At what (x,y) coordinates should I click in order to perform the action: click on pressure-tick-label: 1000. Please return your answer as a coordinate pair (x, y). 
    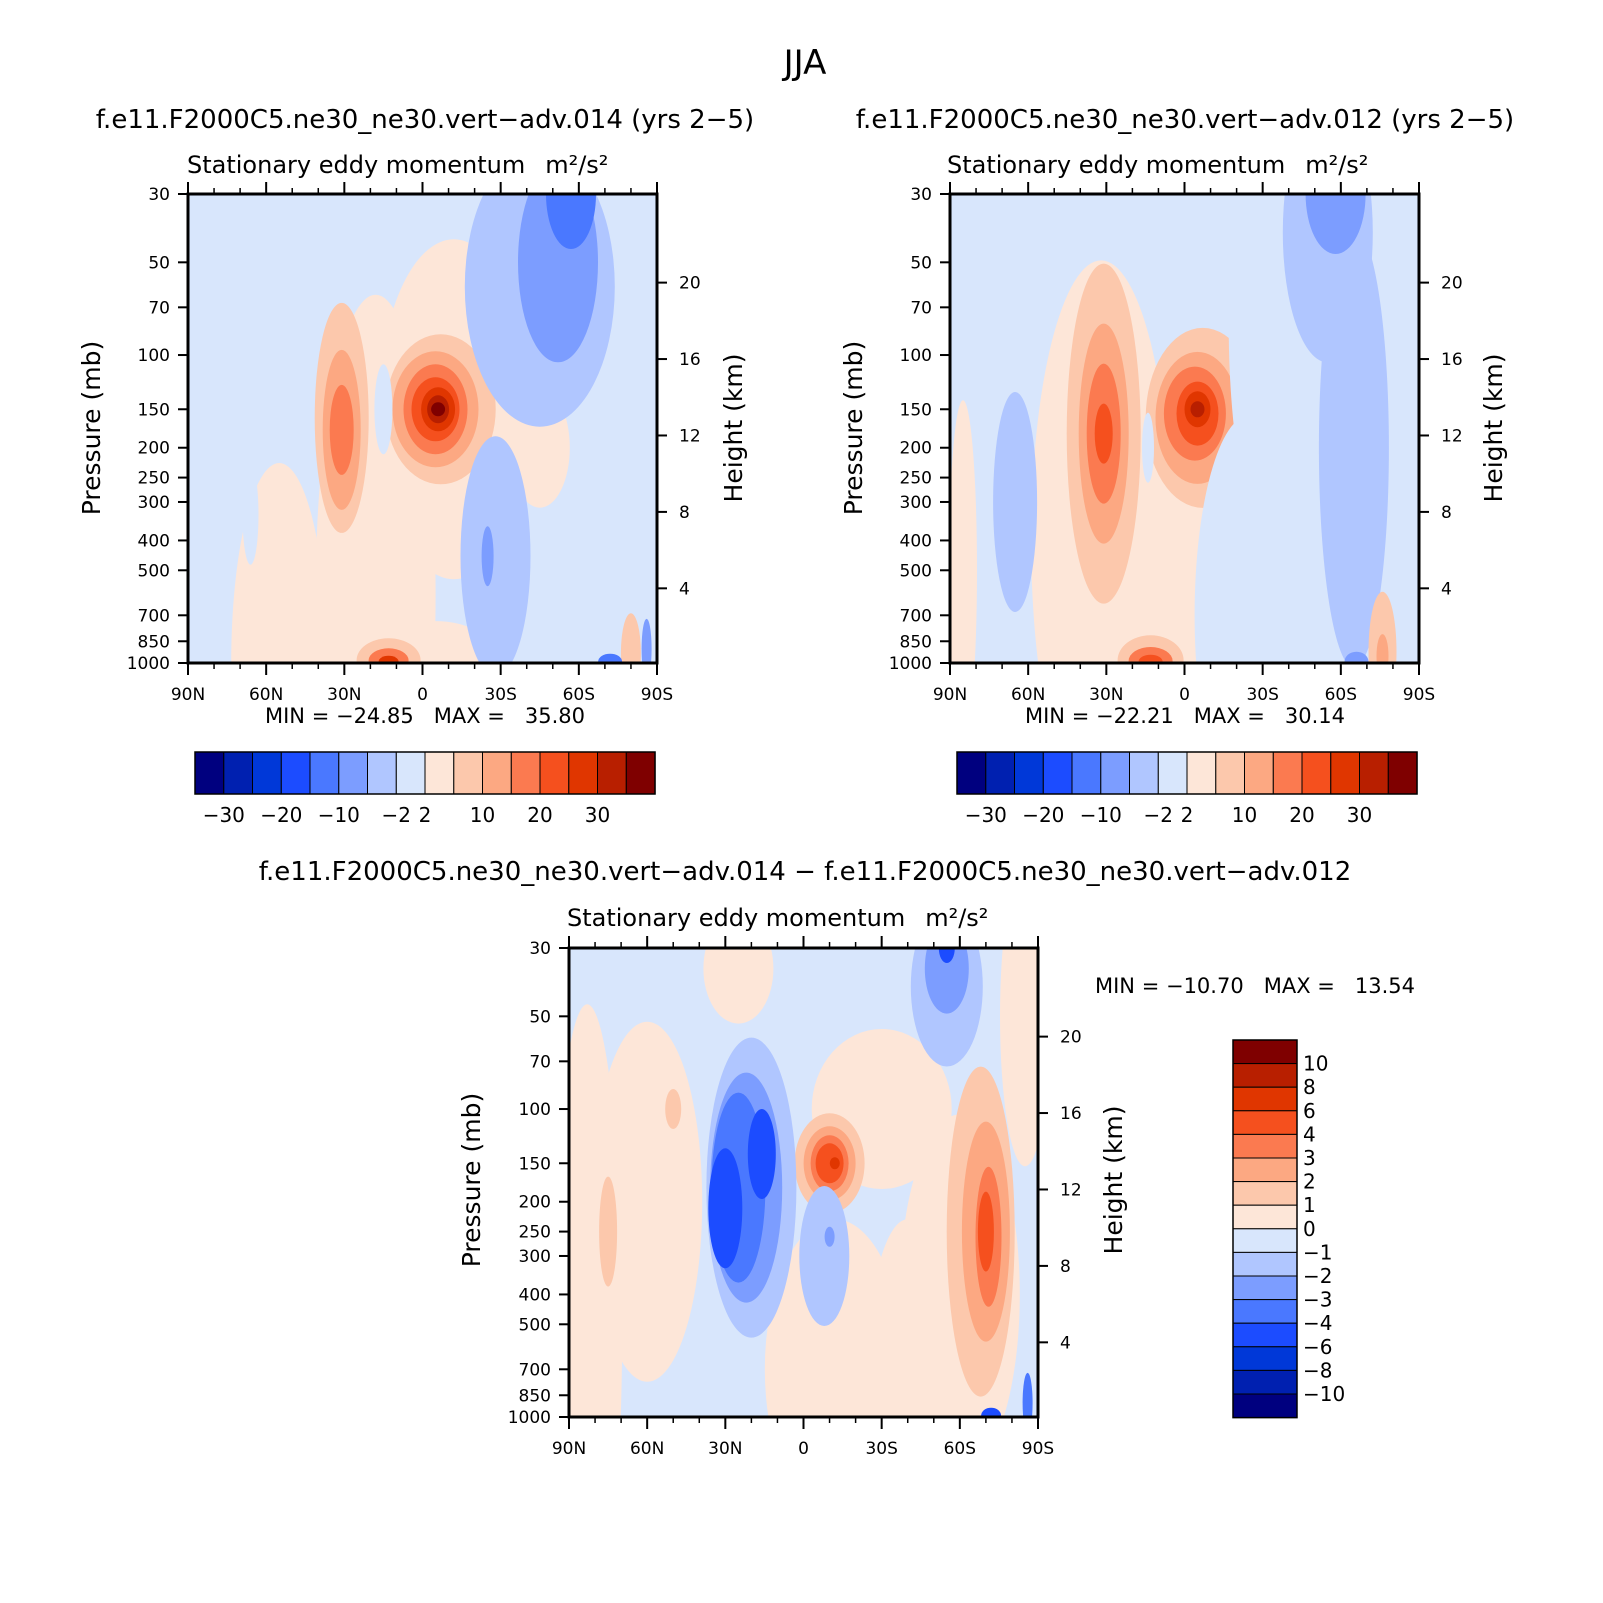
    Looking at the image, I should click on (529, 1418).